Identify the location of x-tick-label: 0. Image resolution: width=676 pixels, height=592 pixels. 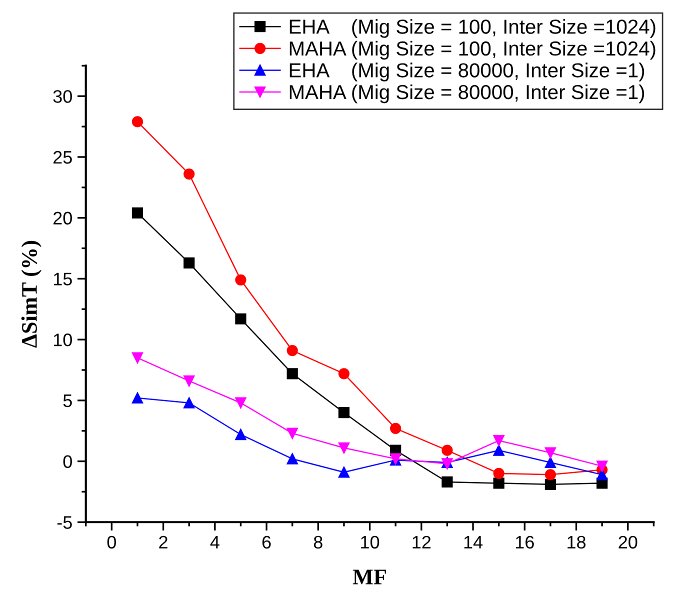
(111, 542).